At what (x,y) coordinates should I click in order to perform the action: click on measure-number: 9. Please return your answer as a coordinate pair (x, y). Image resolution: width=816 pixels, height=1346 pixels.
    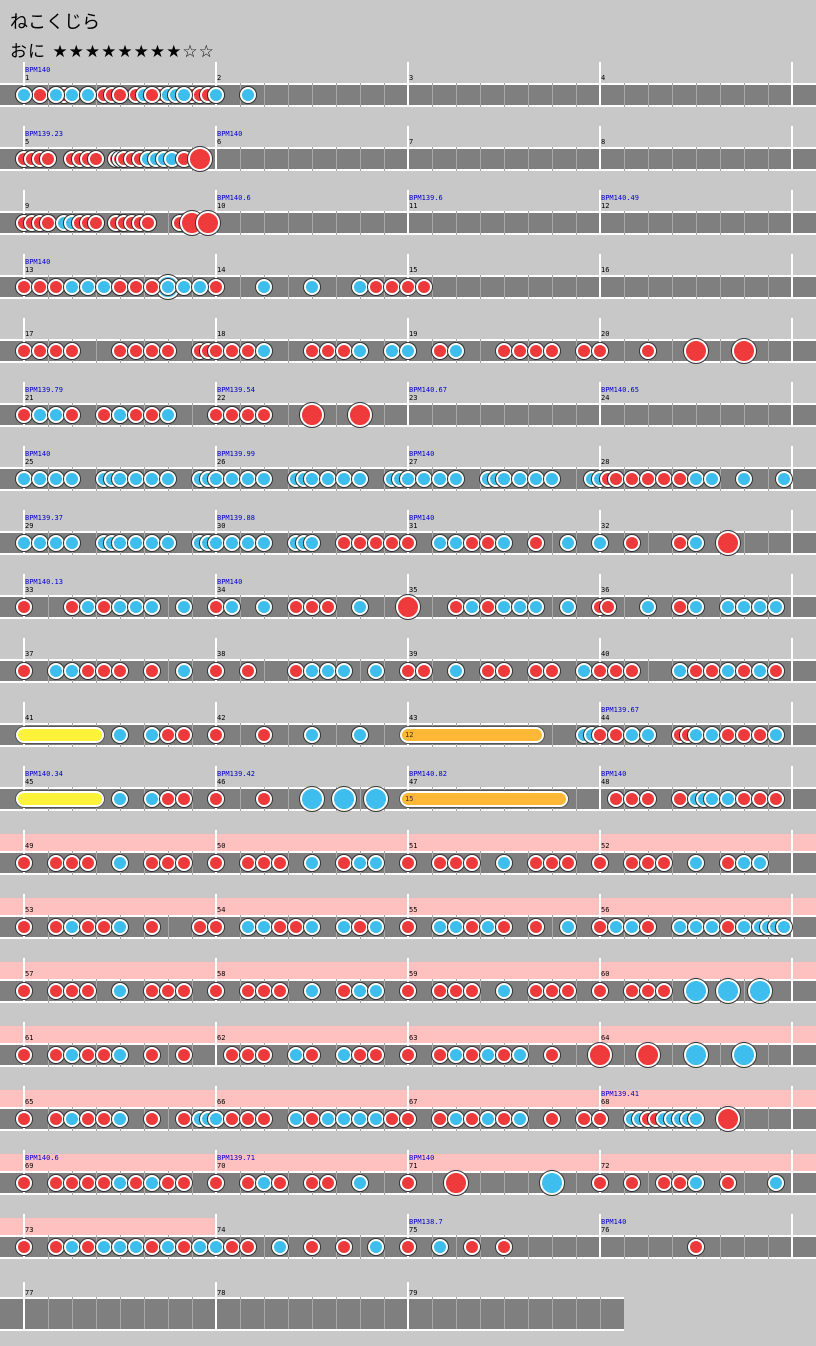
    Looking at the image, I should click on (27, 206).